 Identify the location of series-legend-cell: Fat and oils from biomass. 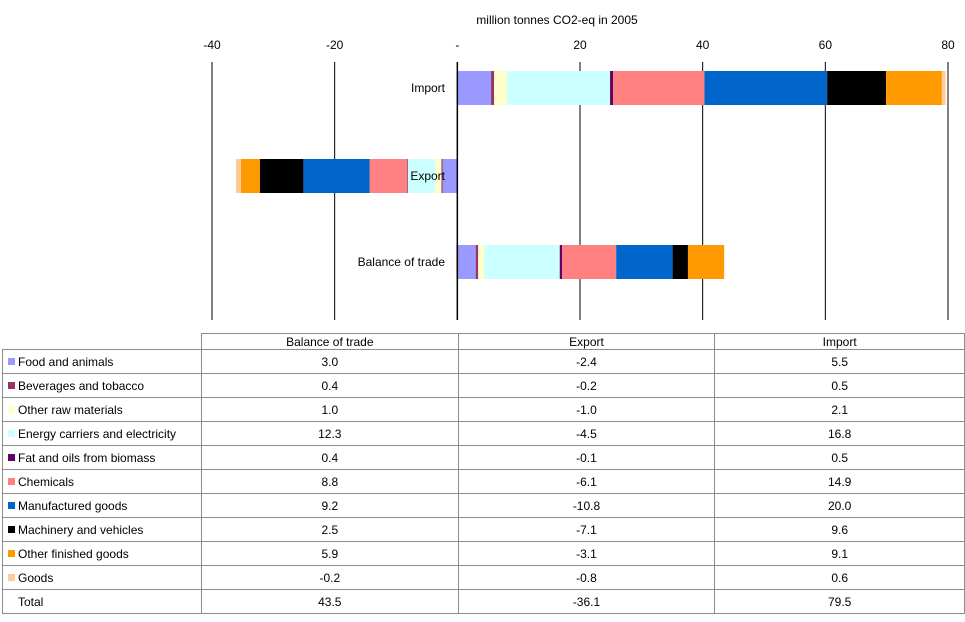
(102, 457).